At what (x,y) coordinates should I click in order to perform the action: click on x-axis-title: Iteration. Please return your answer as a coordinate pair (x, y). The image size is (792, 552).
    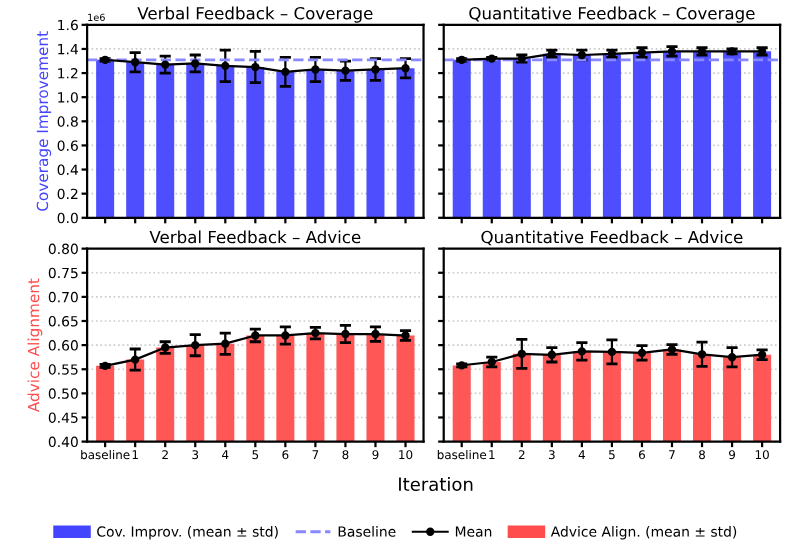
    Looking at the image, I should click on (436, 484).